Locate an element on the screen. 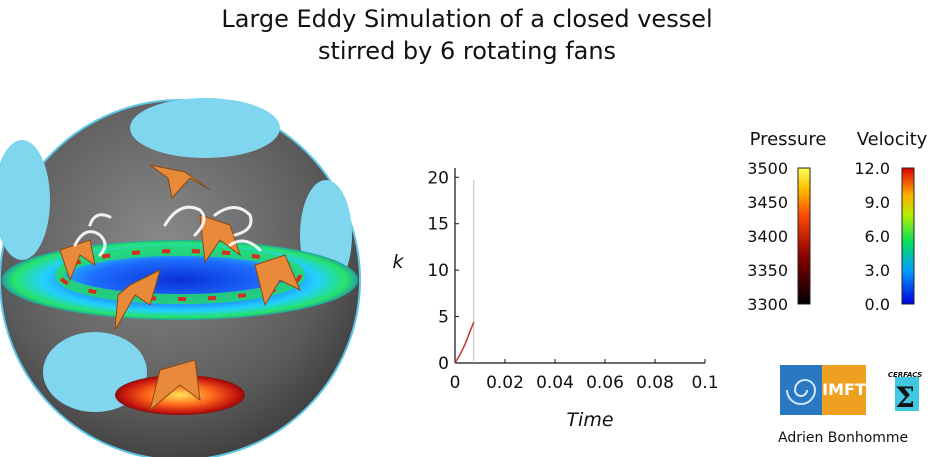 Image resolution: width=934 pixels, height=457 pixels. k-series-line is located at coordinates (464, 342).